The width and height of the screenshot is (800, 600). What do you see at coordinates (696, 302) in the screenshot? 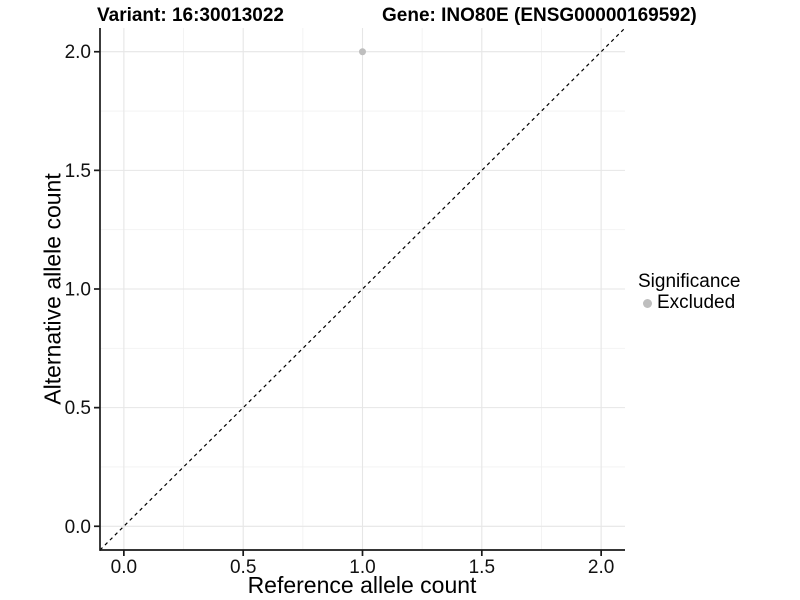
I see `legend-item-label: Excluded` at bounding box center [696, 302].